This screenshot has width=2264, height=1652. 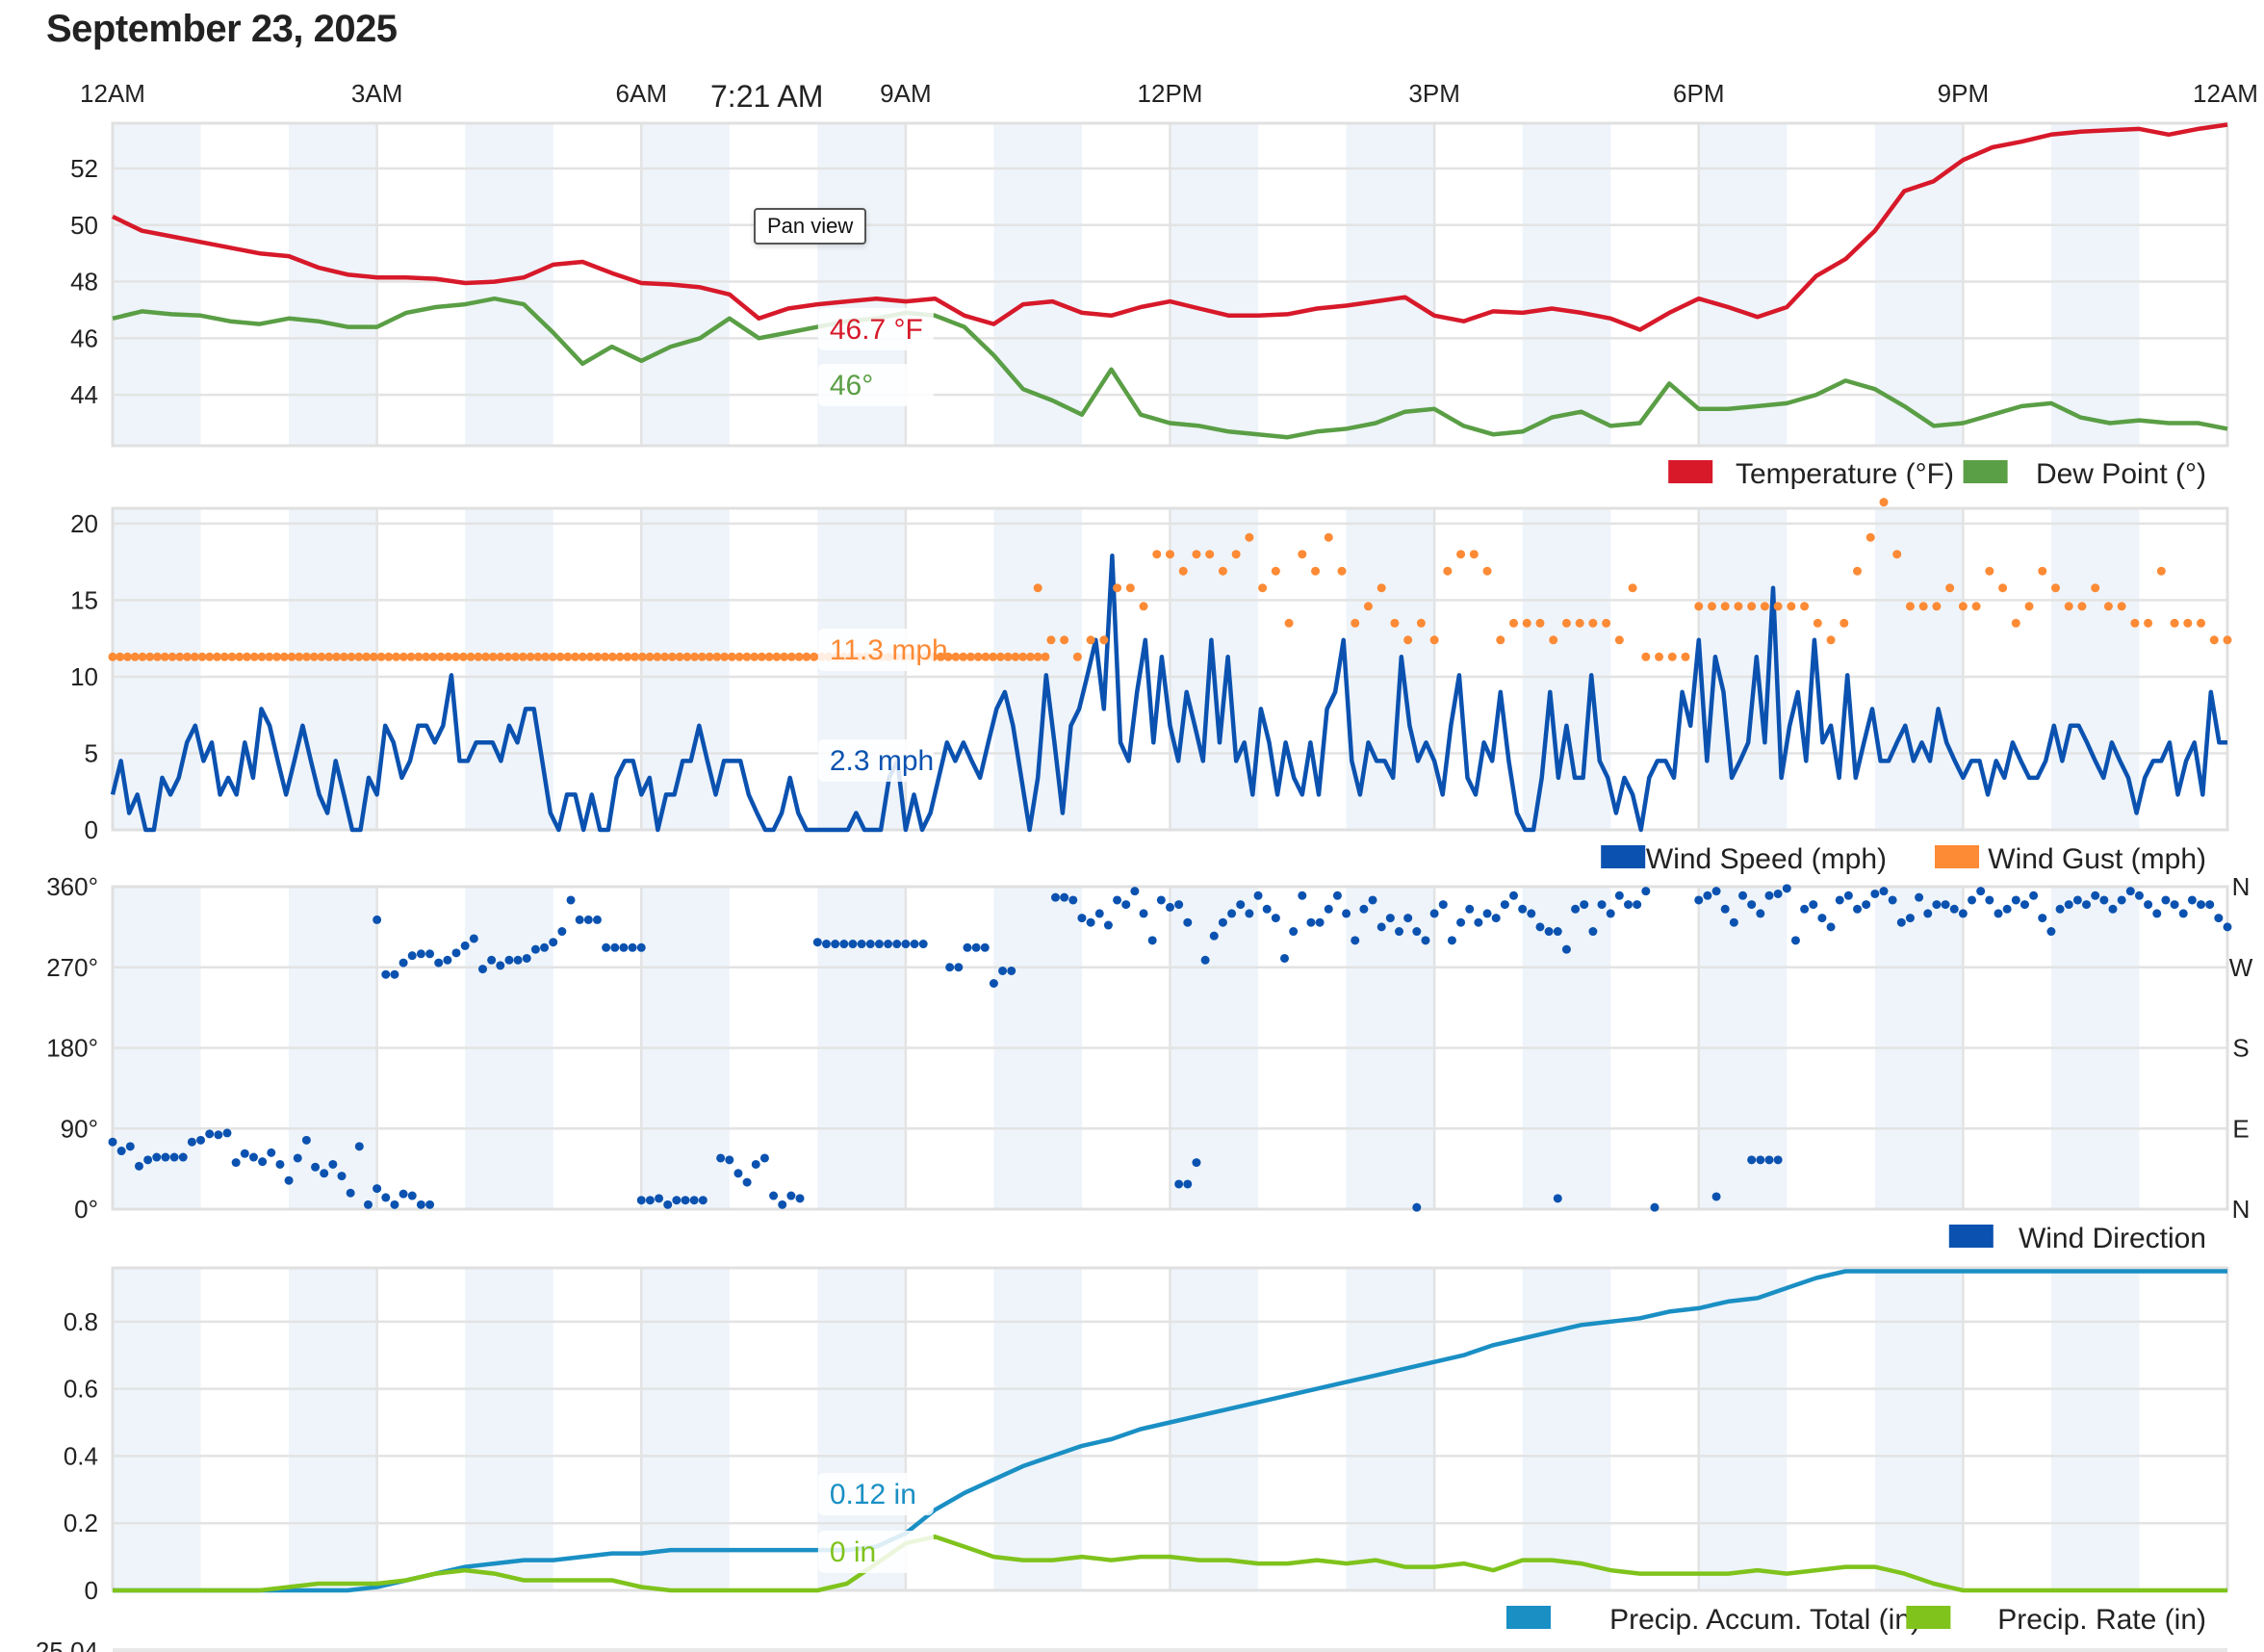 What do you see at coordinates (1170, 1650) in the screenshot?
I see `partial-chart-border` at bounding box center [1170, 1650].